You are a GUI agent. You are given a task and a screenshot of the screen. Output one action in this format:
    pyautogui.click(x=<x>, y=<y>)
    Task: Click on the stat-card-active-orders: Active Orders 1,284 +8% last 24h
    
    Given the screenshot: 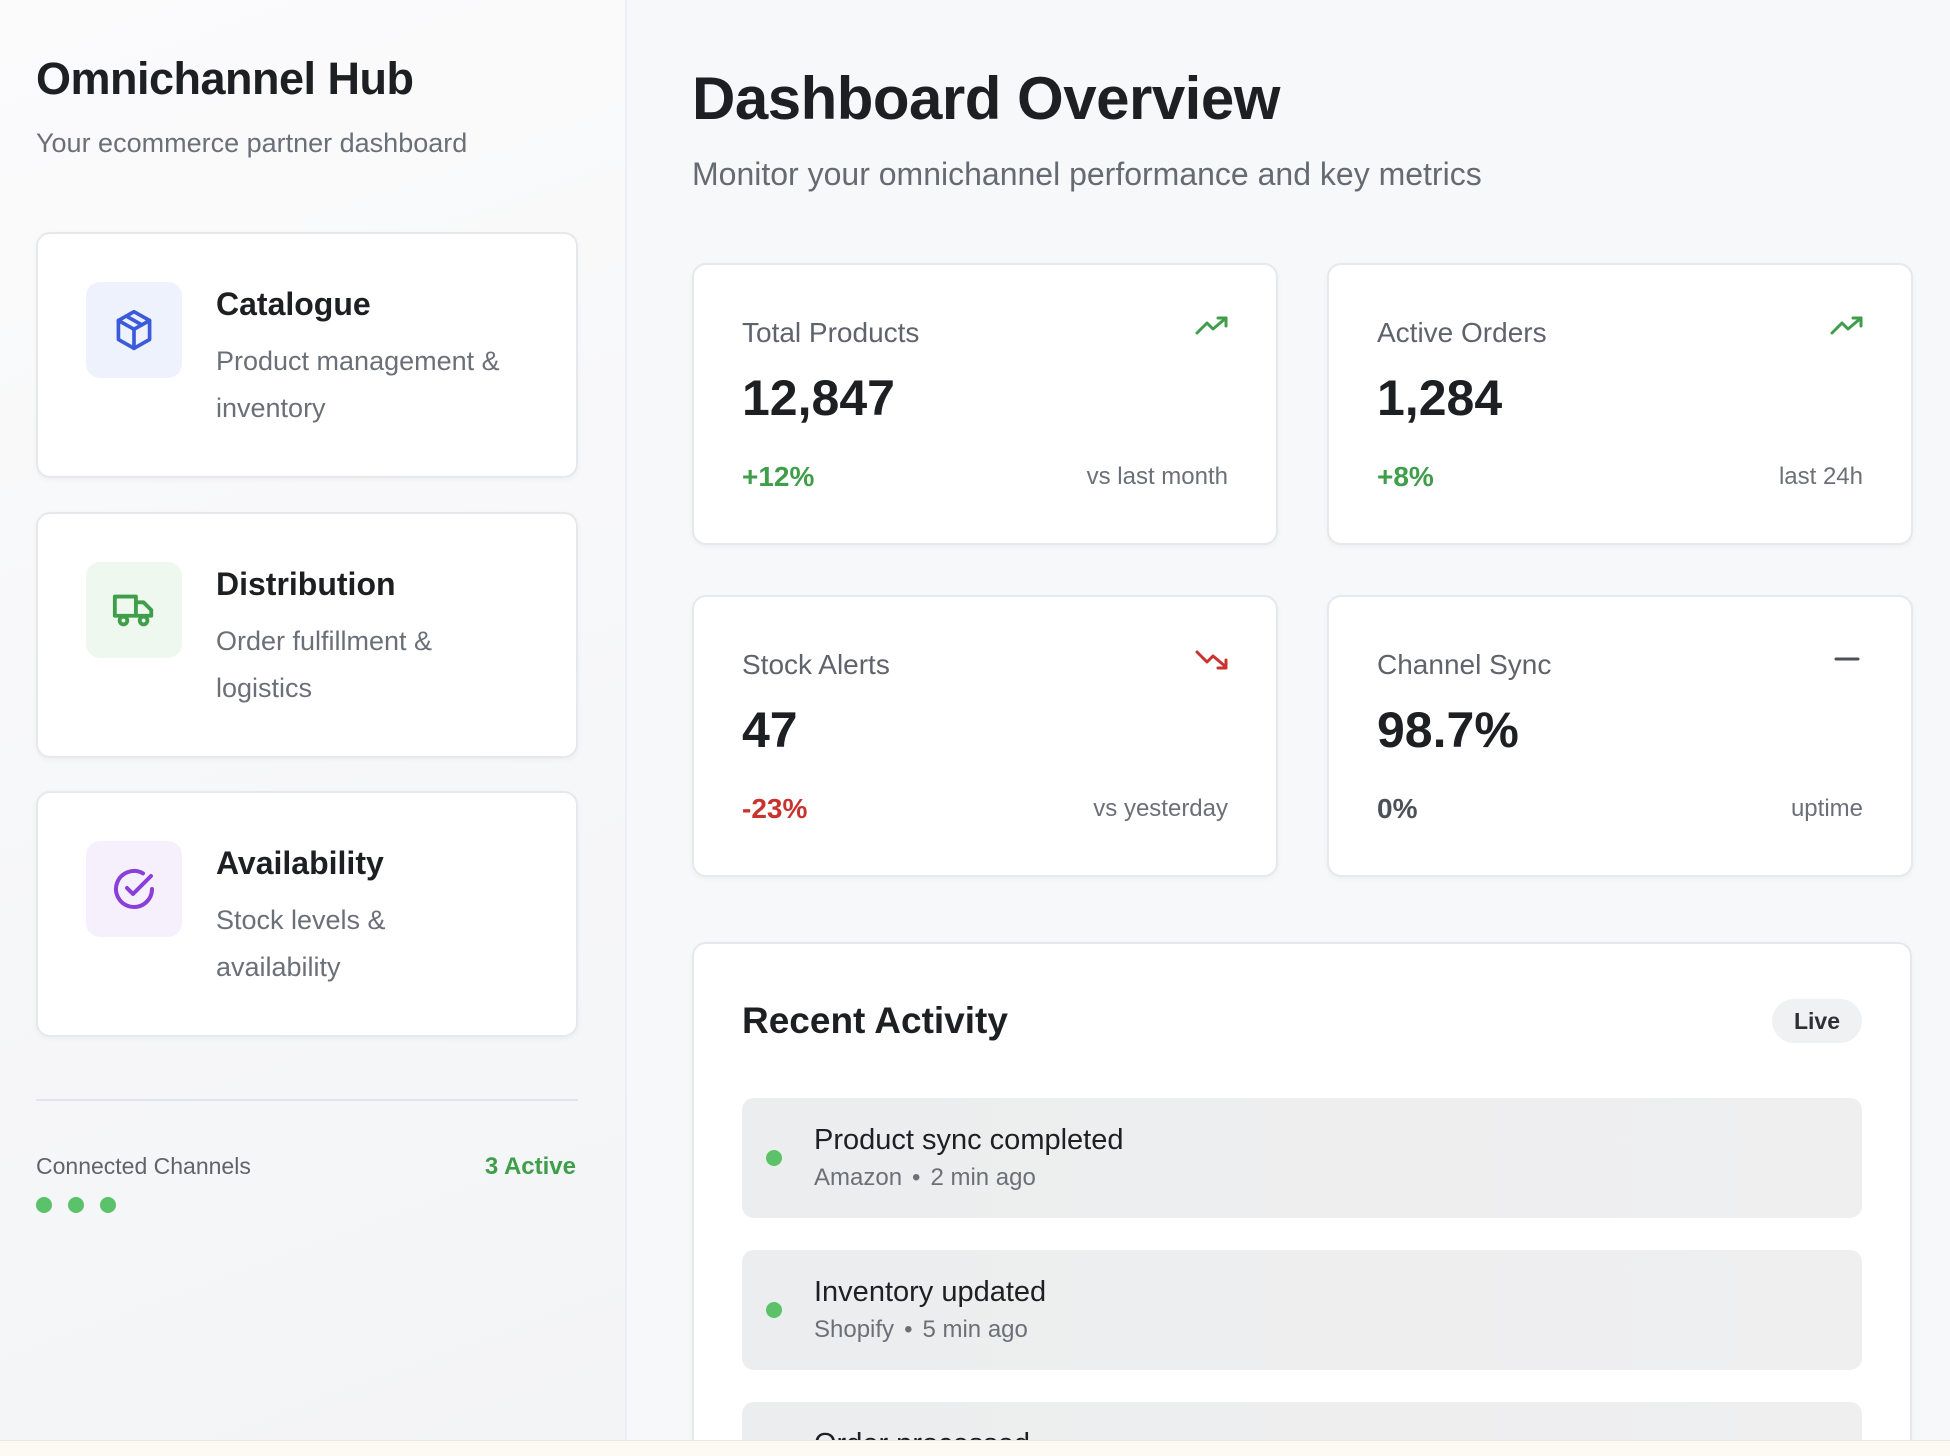 What is the action you would take?
    pyautogui.click(x=1620, y=404)
    